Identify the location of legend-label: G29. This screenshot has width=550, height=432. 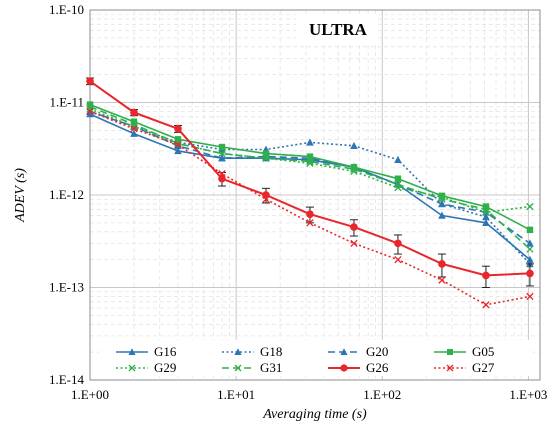
(165, 367).